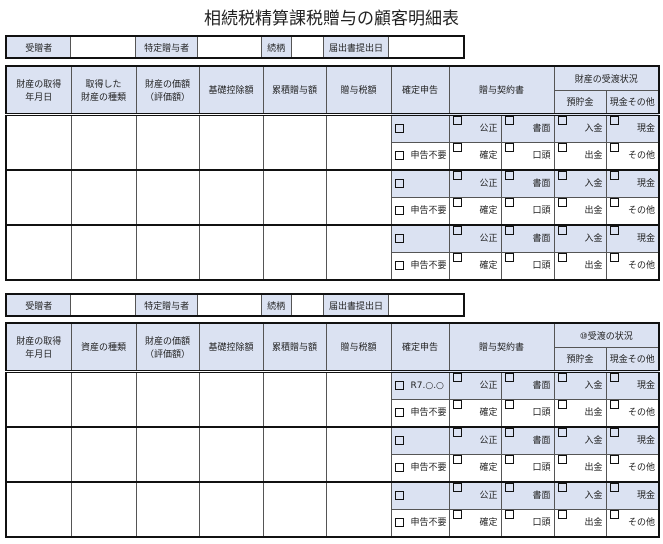 The height and width of the screenshot is (544, 663). Describe the element at coordinates (420, 385) in the screenshot. I see `shinkoku-top: R7.○.○` at that location.